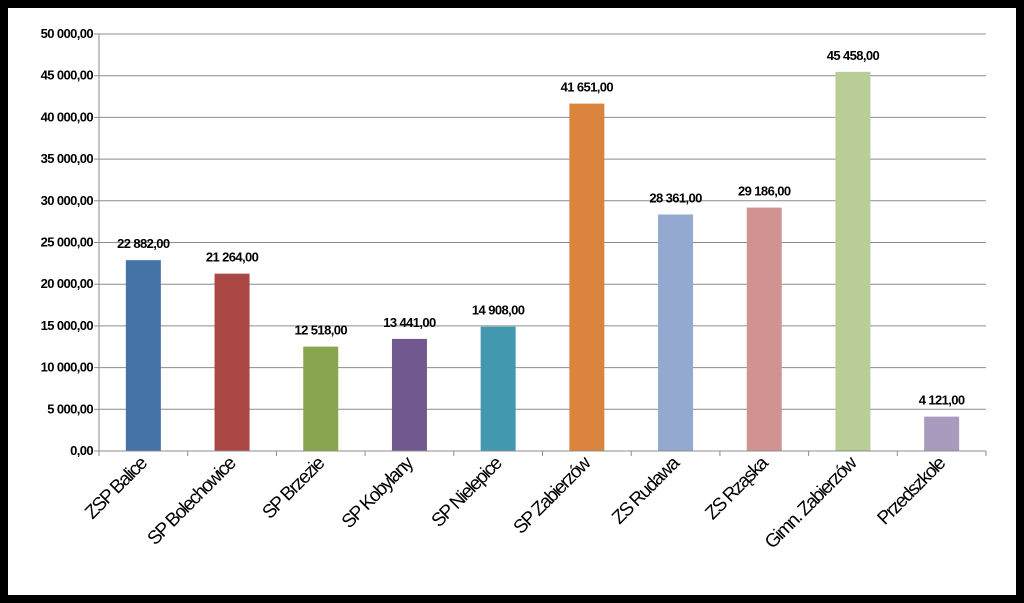  What do you see at coordinates (116, 488) in the screenshot?
I see `x-tick-label: ZSP Balice` at bounding box center [116, 488].